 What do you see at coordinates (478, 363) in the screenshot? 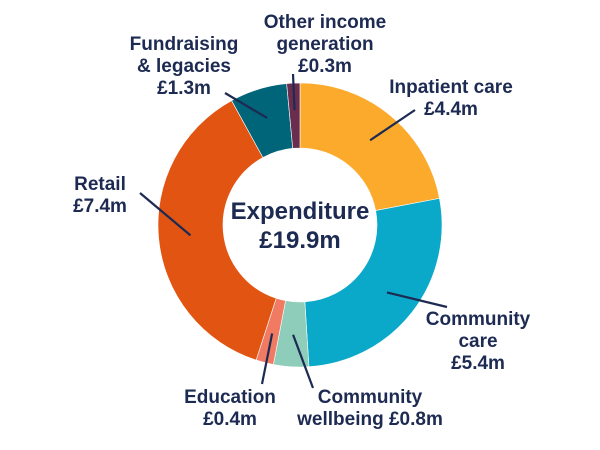
I see `label-community-care-value: £5.4m` at bounding box center [478, 363].